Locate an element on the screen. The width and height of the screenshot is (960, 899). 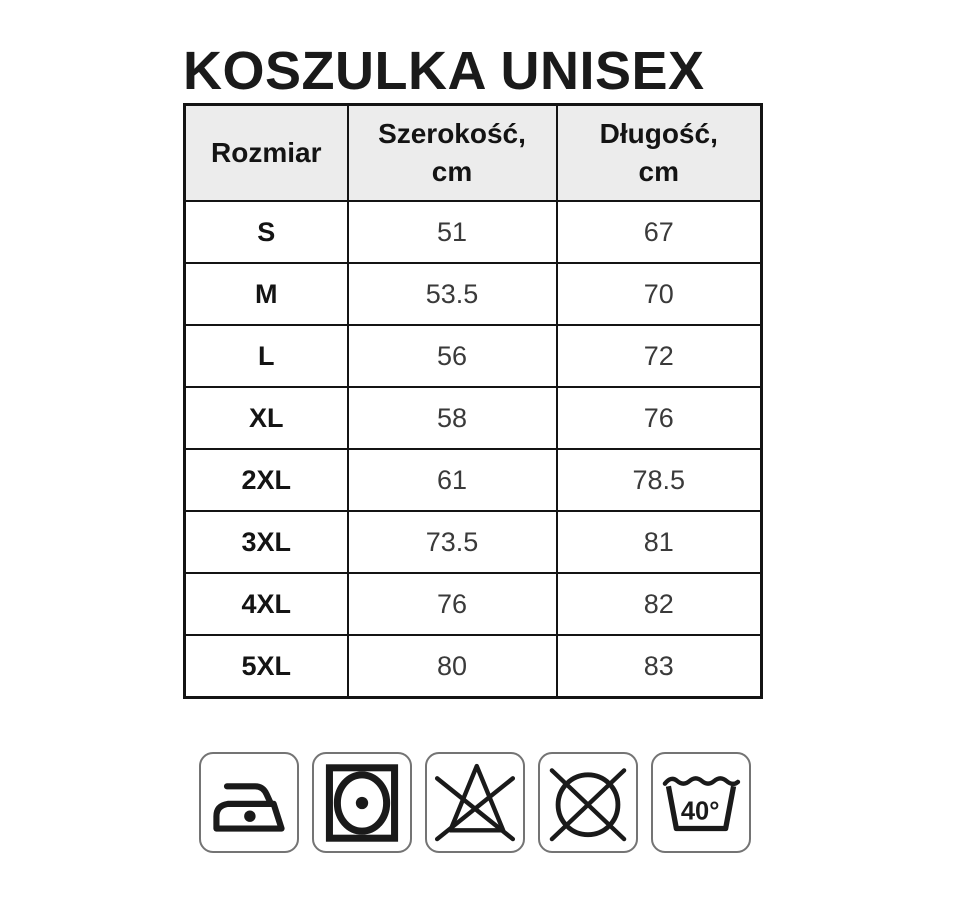
table-row: 4XL 76 82 is located at coordinates (473, 604).